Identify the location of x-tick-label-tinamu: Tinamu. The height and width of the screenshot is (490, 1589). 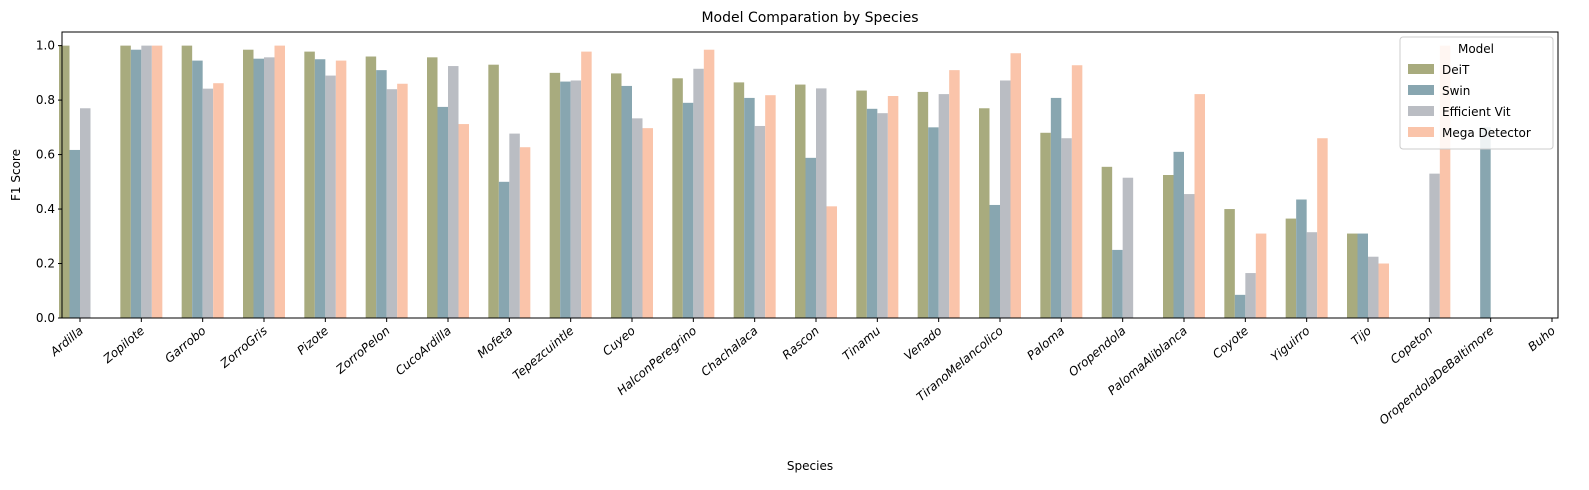
(862, 343).